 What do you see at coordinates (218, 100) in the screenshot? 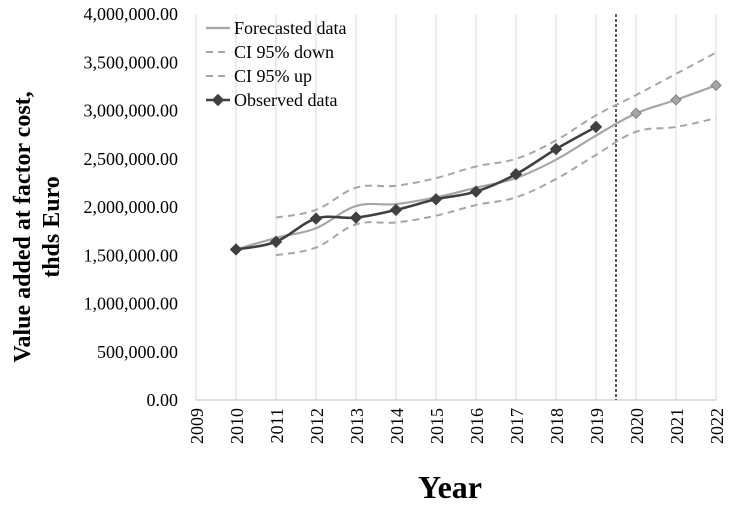
I see `legend-swatch-marker` at bounding box center [218, 100].